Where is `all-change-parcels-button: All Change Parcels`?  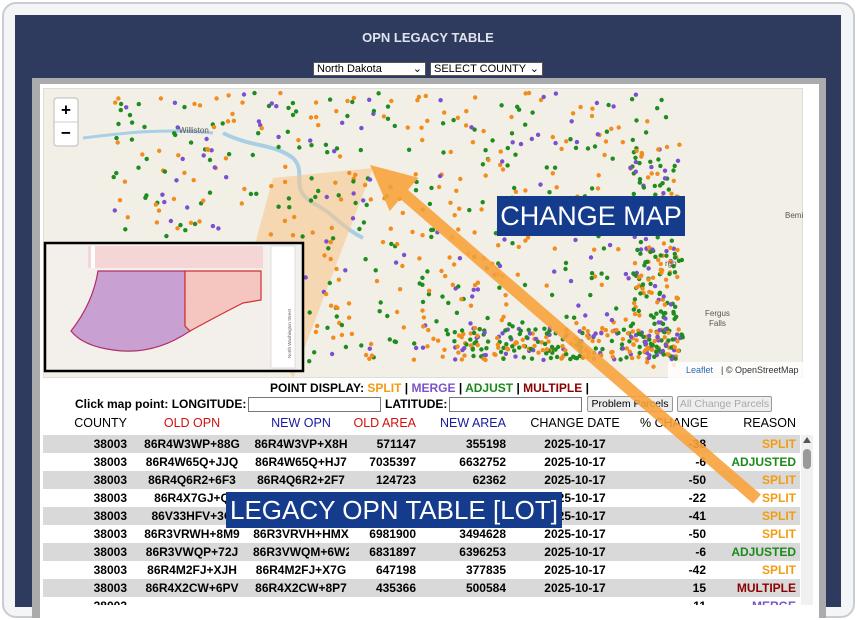 all-change-parcels-button: All Change Parcels is located at coordinates (724, 404).